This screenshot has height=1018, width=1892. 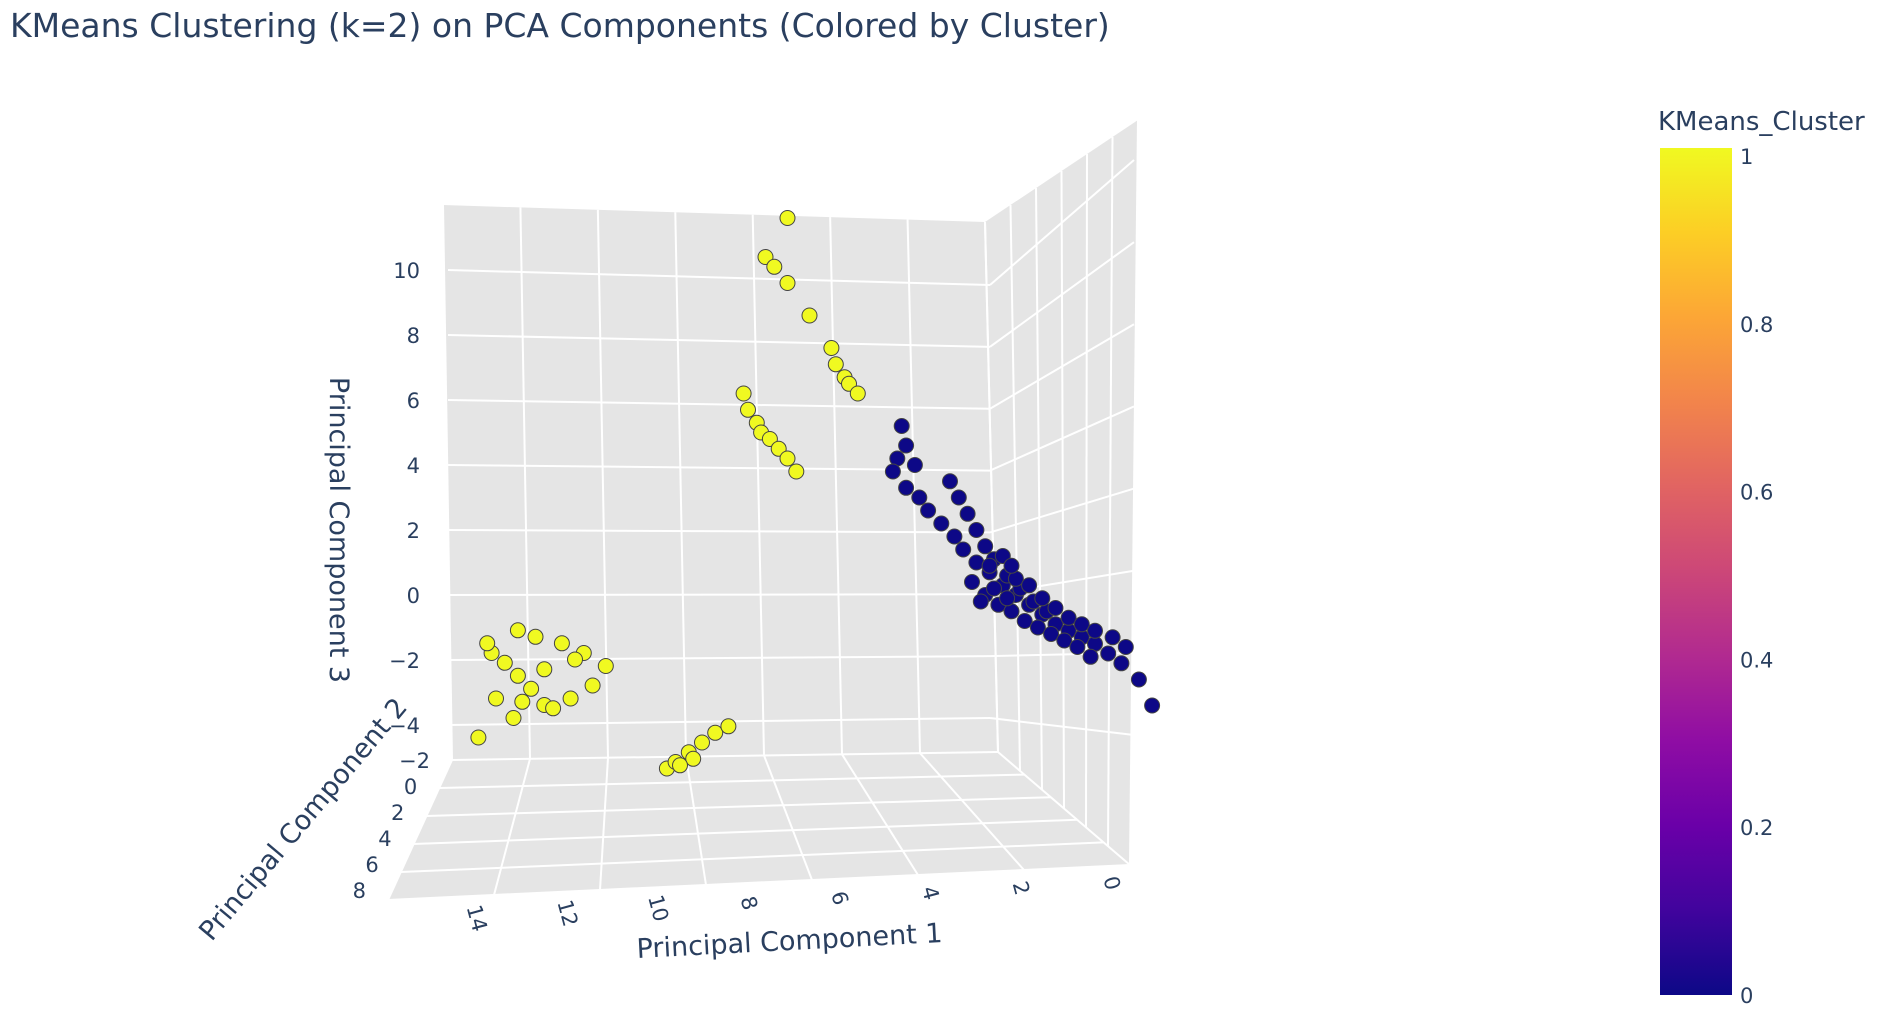 I want to click on z-tick-label: 10, so click(x=406, y=271).